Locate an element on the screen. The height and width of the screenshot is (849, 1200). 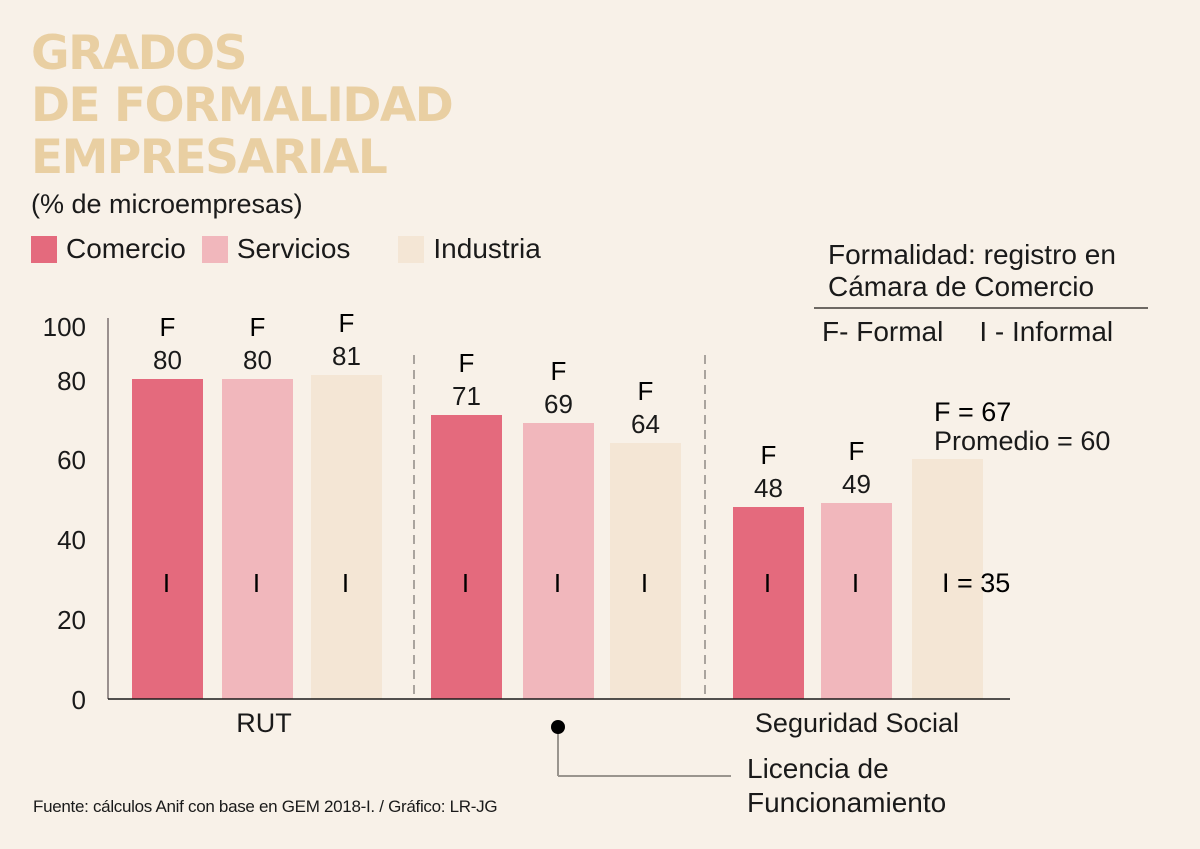
legend-swatch-comercio is located at coordinates (44, 249).